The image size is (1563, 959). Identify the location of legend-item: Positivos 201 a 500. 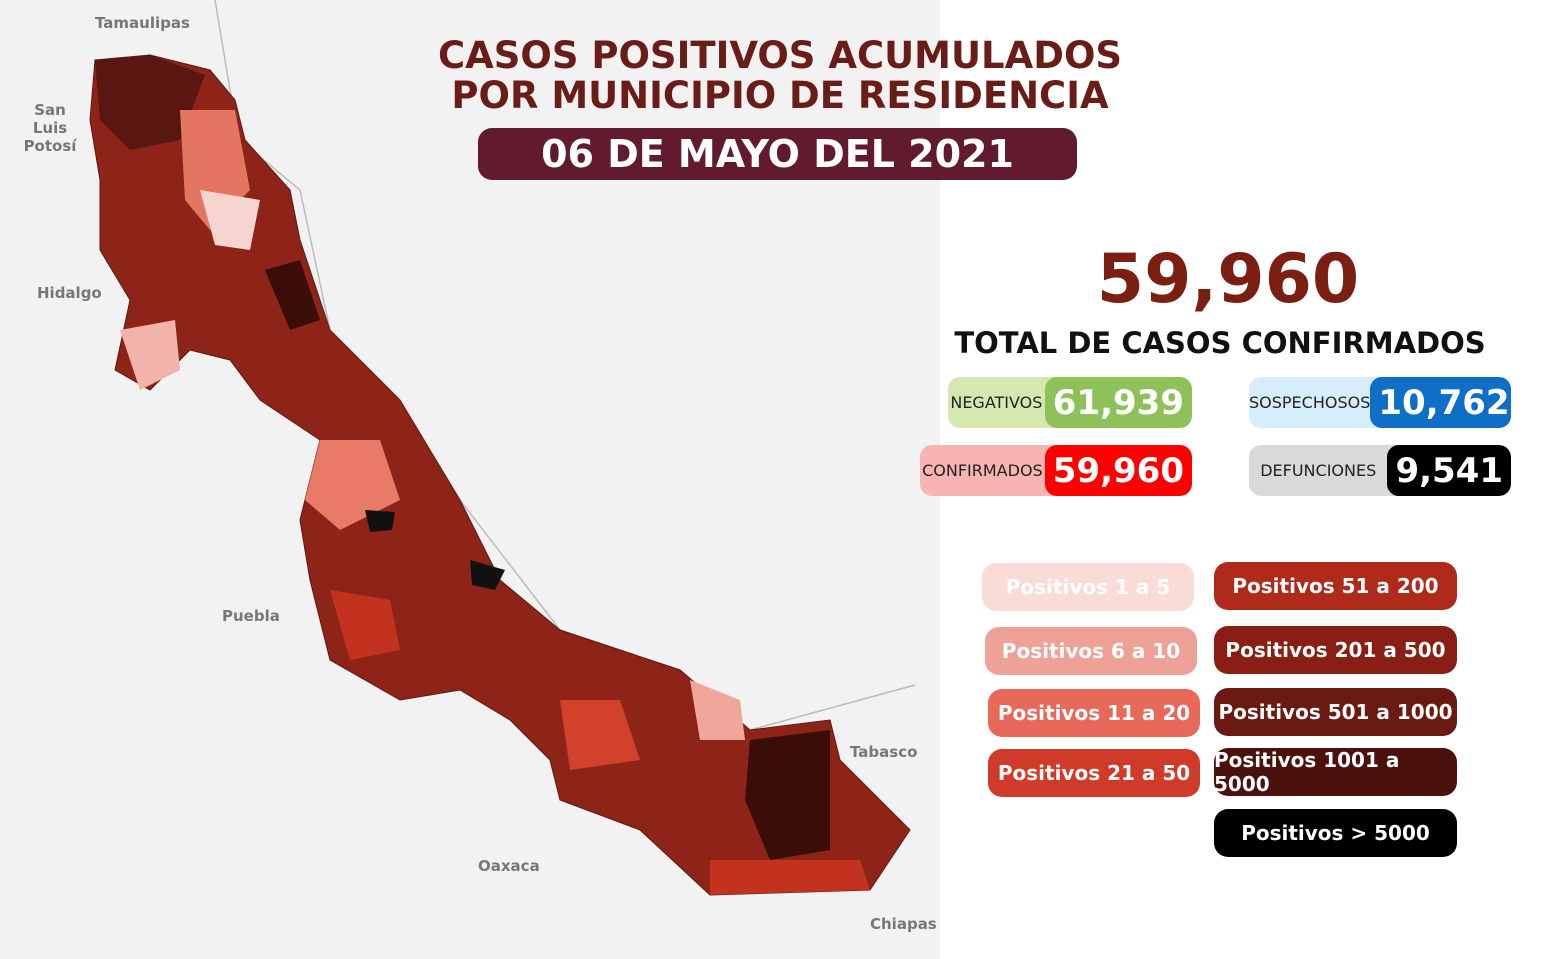
(1335, 650).